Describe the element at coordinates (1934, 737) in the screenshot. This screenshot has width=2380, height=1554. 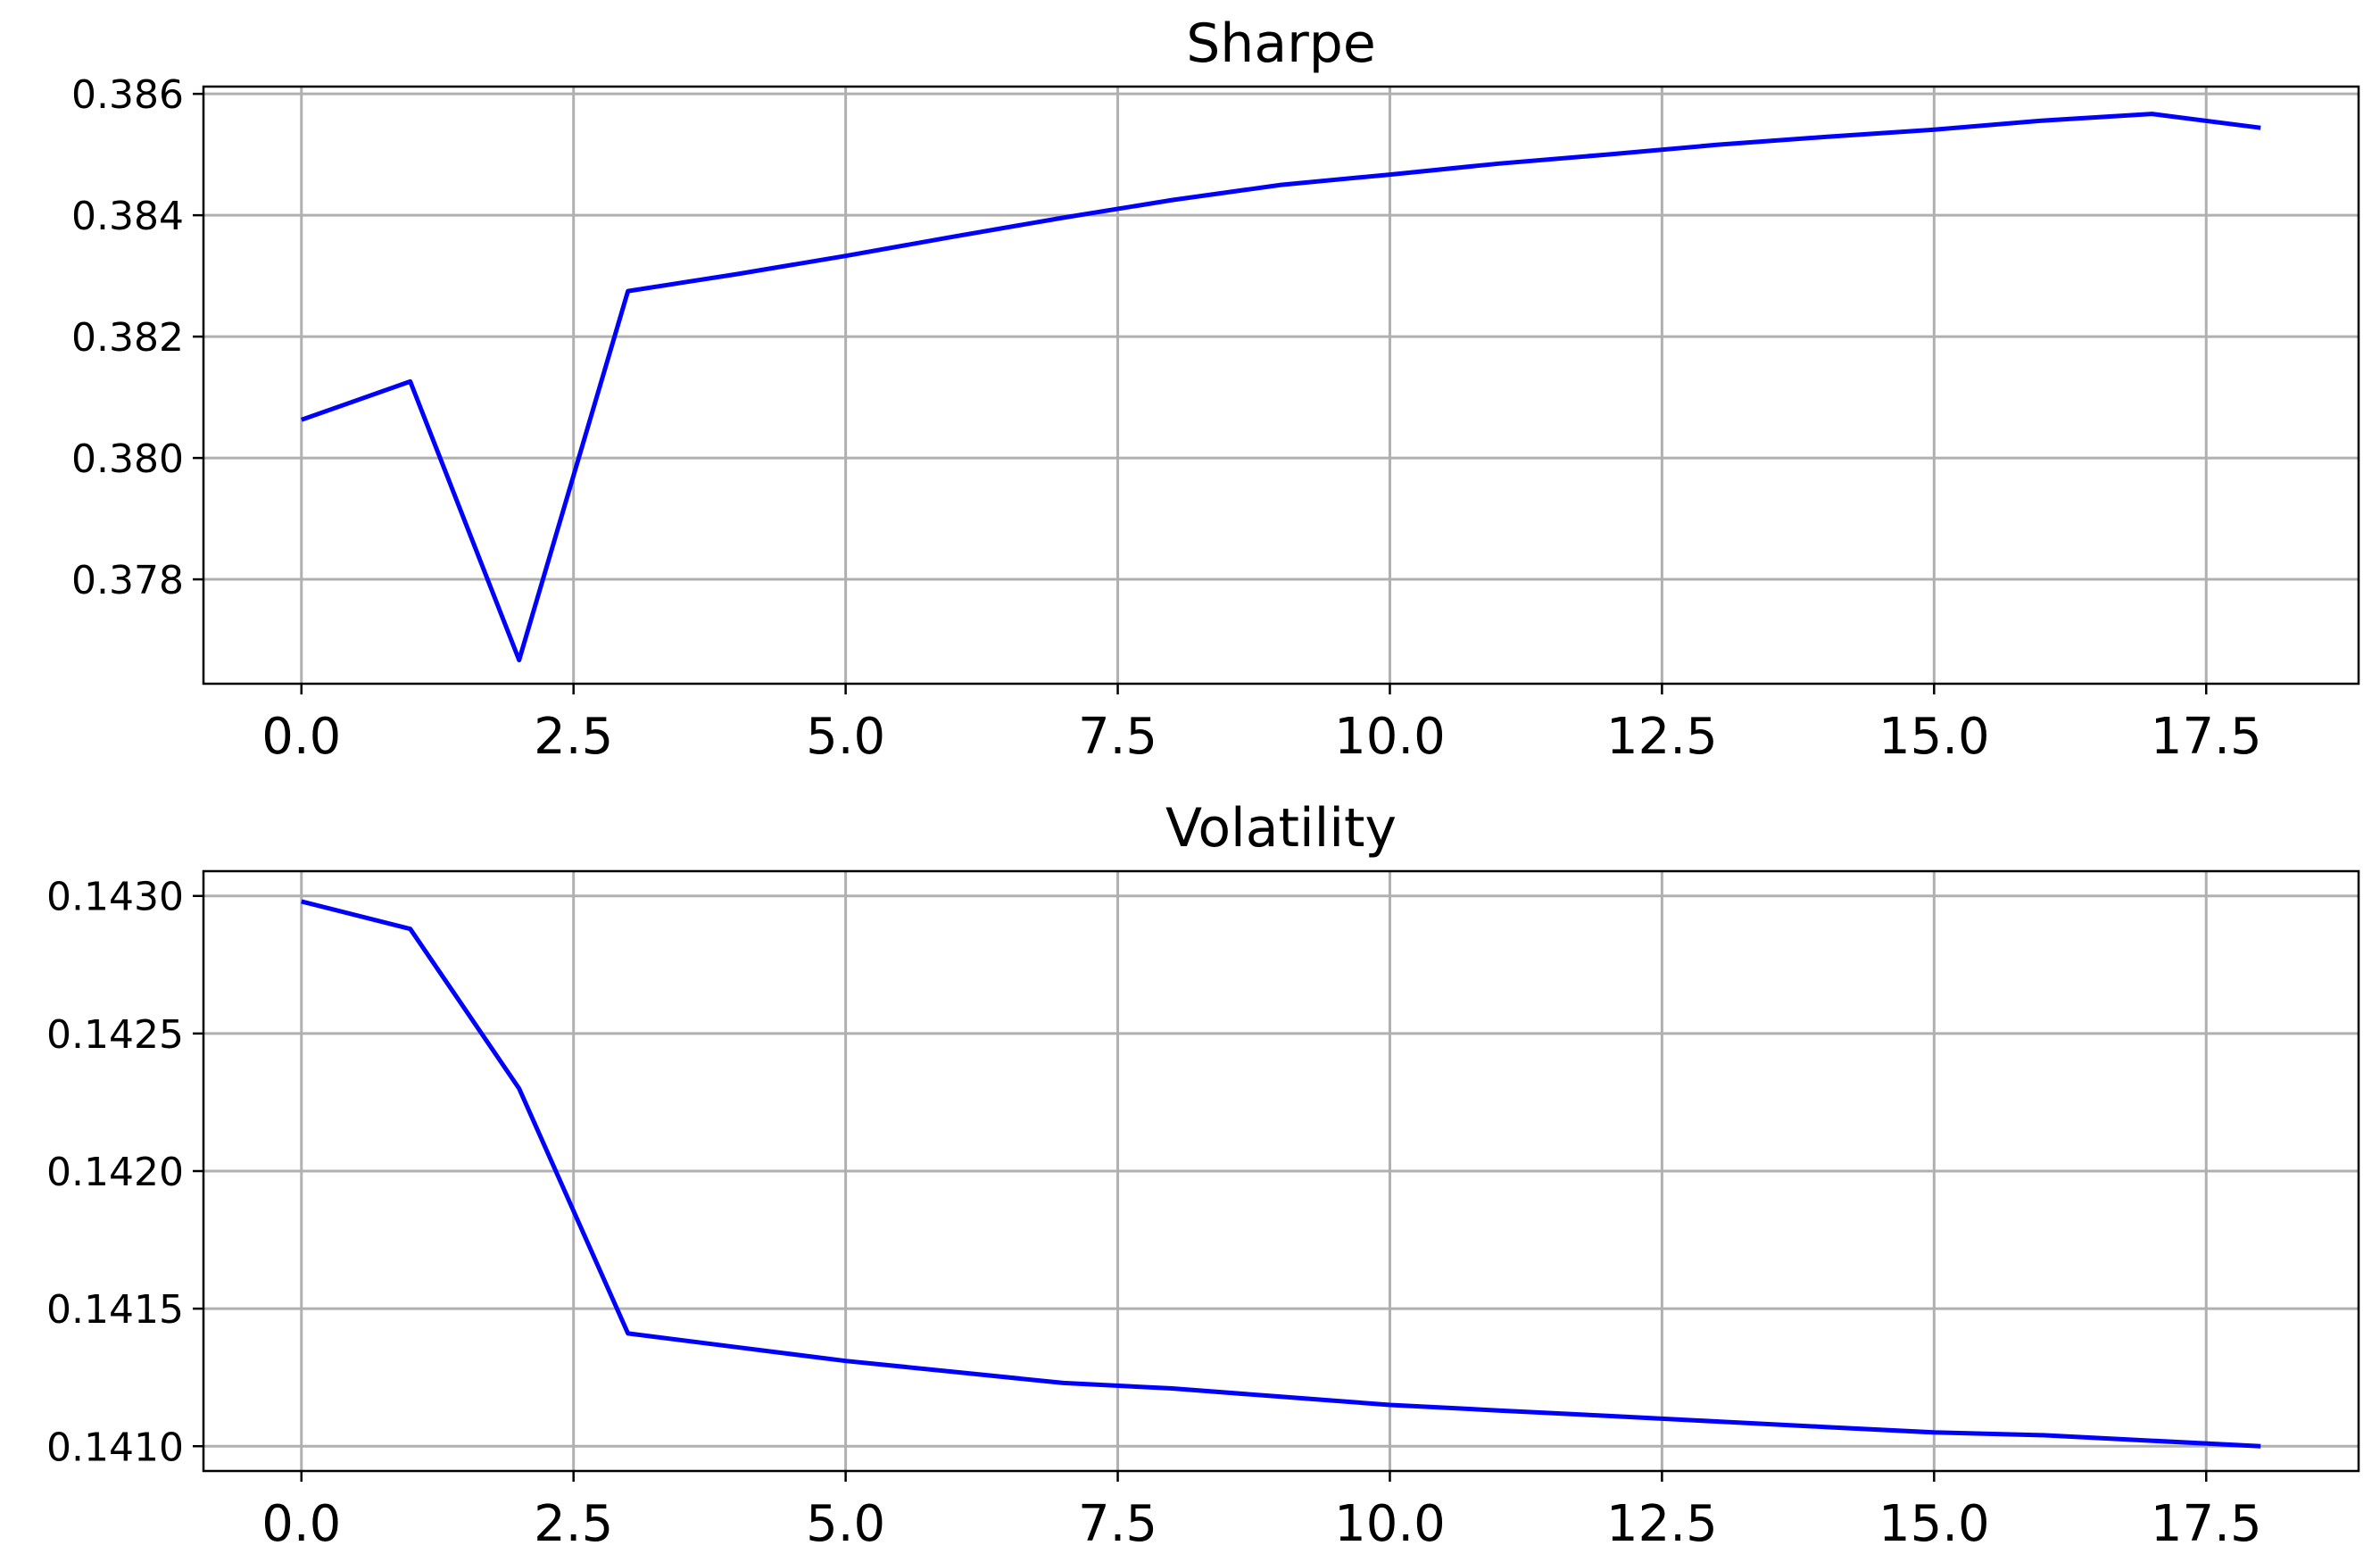
I see `sharpe-x-tick-label: 15.0` at that location.